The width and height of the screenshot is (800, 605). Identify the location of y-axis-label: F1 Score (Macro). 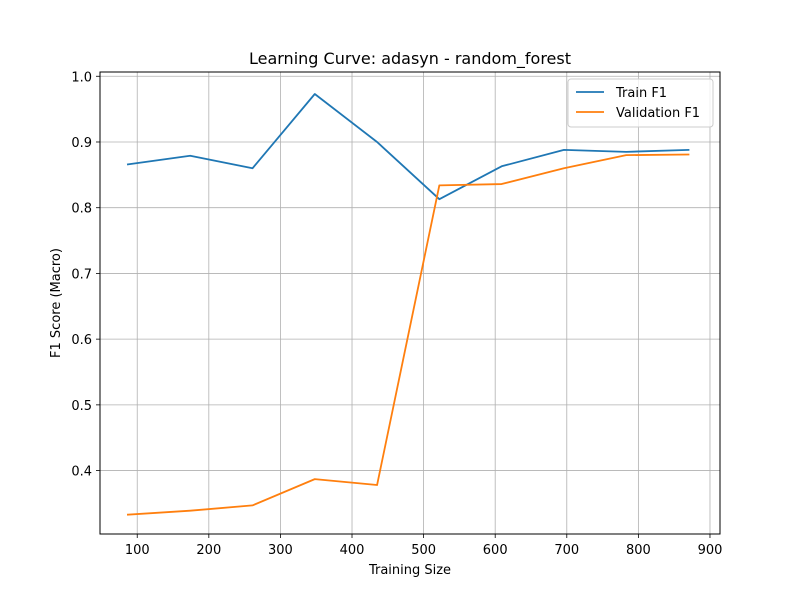
(56, 303).